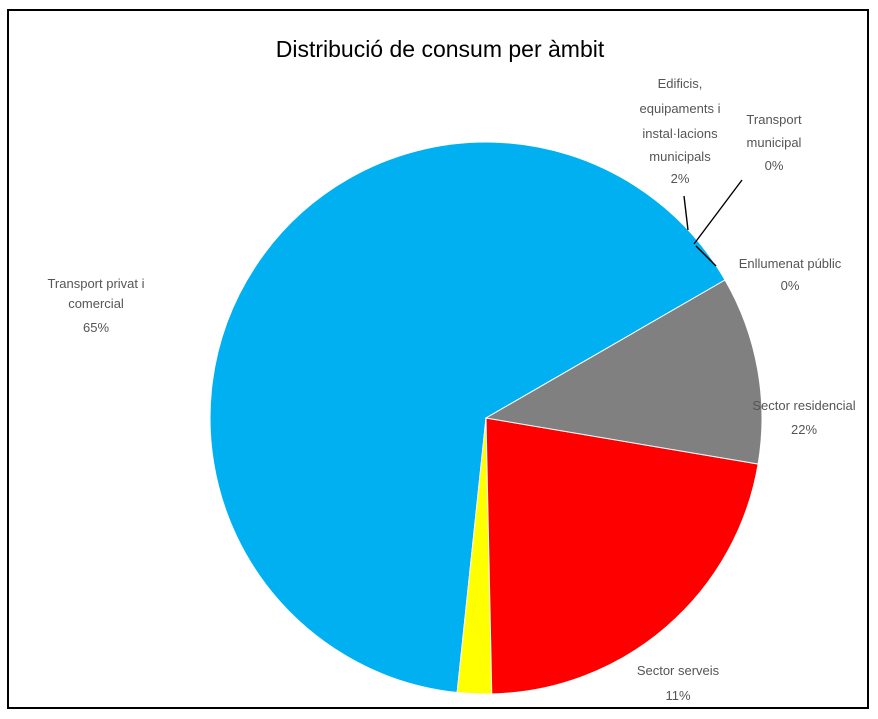  I want to click on slice-label-text: municipal, so click(774, 142).